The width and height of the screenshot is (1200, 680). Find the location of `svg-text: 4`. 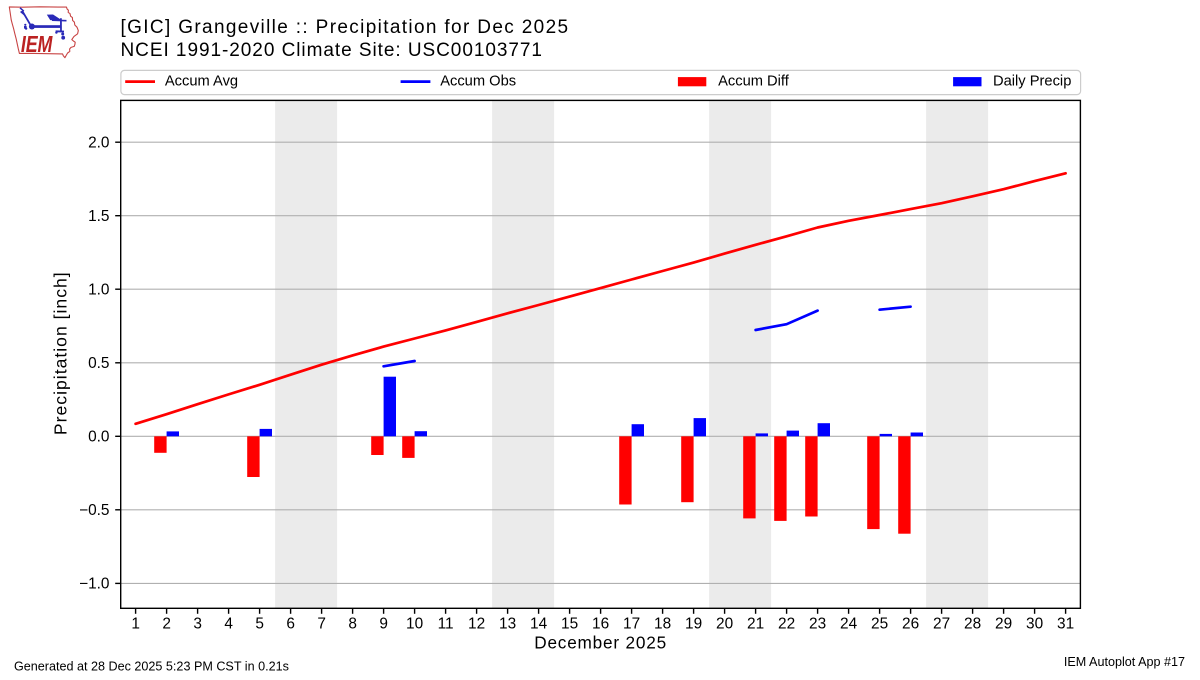

svg-text: 4 is located at coordinates (228, 623).